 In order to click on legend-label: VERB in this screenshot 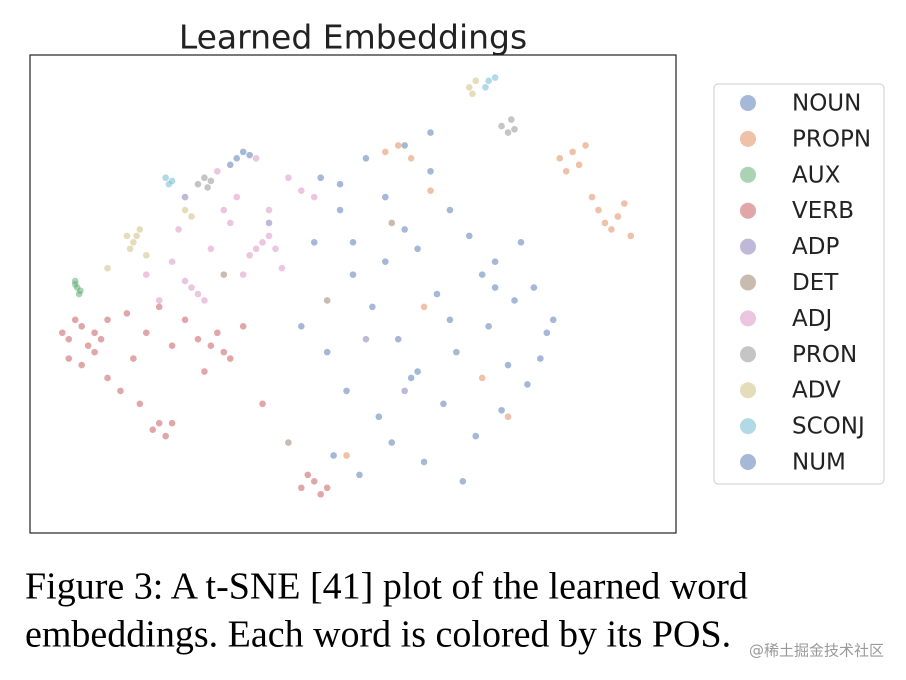, I will do `click(823, 211)`.